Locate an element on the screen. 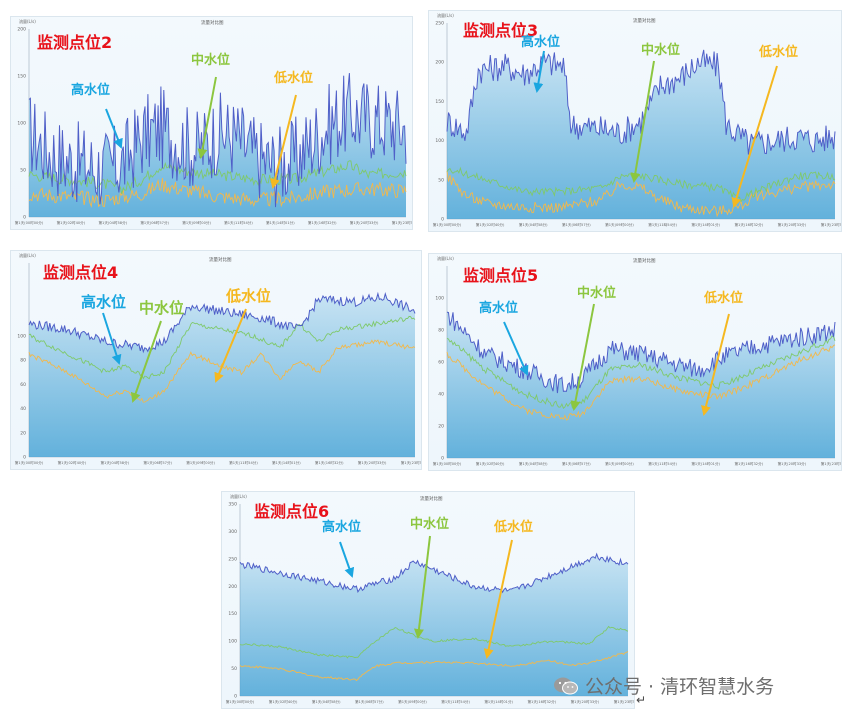 The height and width of the screenshot is (717, 846). watermark: 公众号 · 清环智慧水务 is located at coordinates (663, 685).